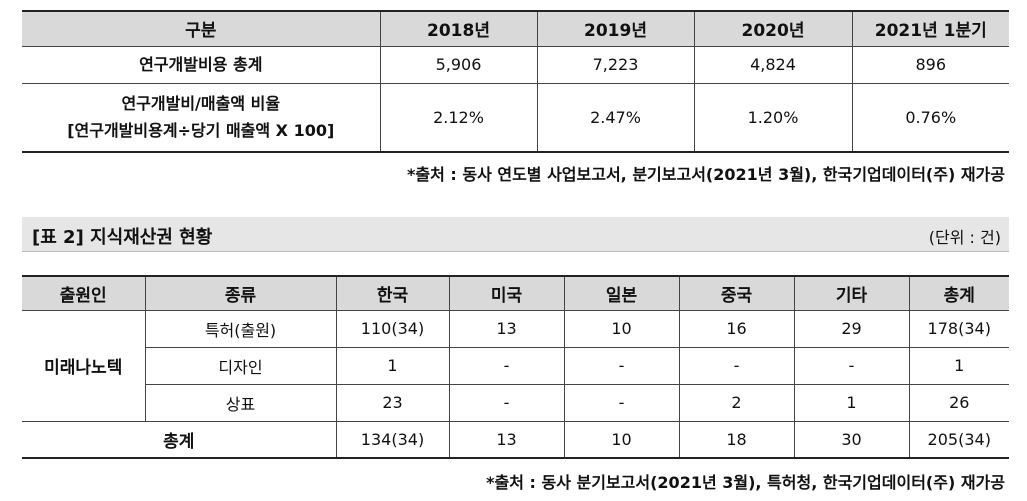 The image size is (1027, 501). I want to click on table-cell: 896, so click(930, 64).